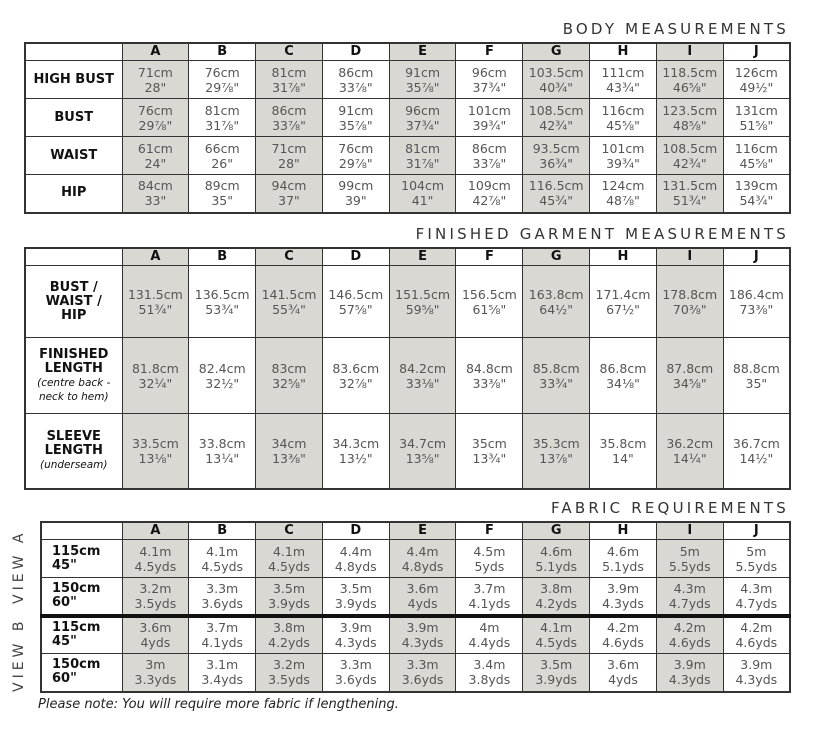  I want to click on value-cell: 3.6m 4yds, so click(155, 633).